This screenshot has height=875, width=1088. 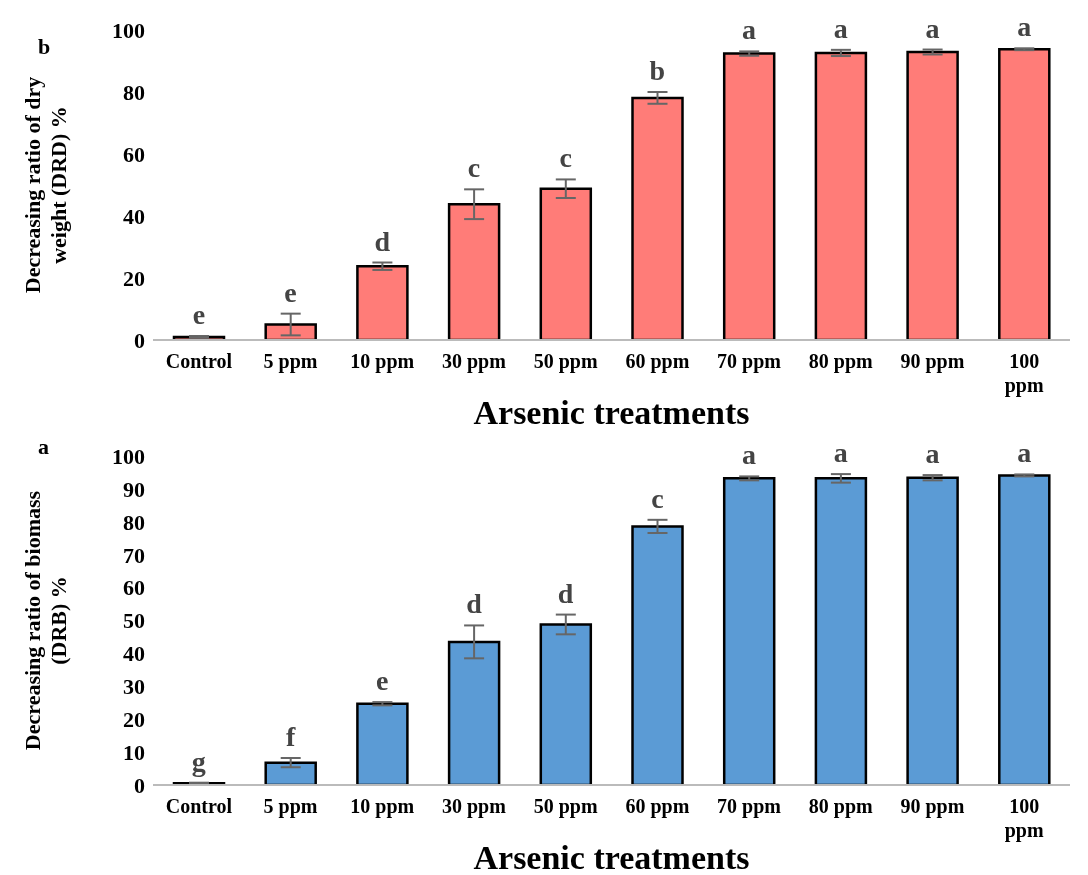 I want to click on annotation: b, so click(x=657, y=70).